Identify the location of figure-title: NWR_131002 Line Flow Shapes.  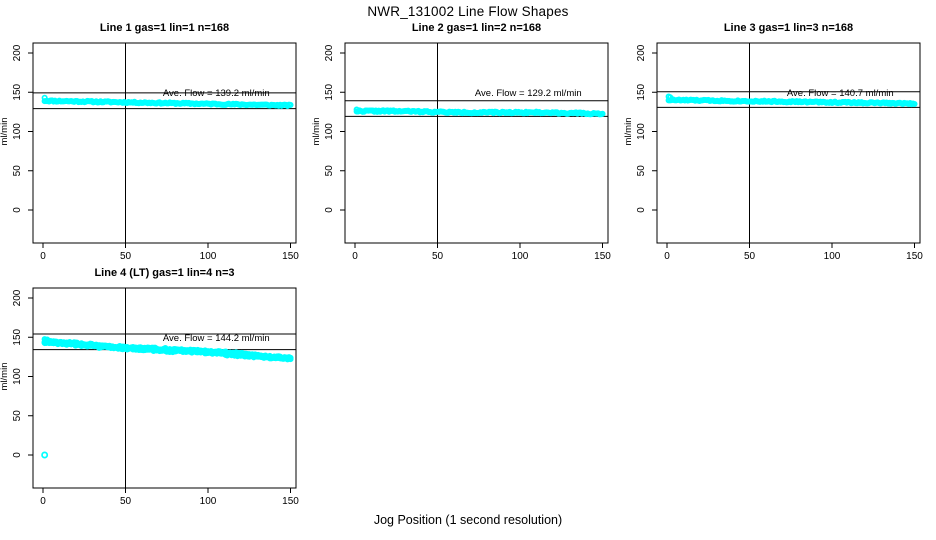
(468, 11).